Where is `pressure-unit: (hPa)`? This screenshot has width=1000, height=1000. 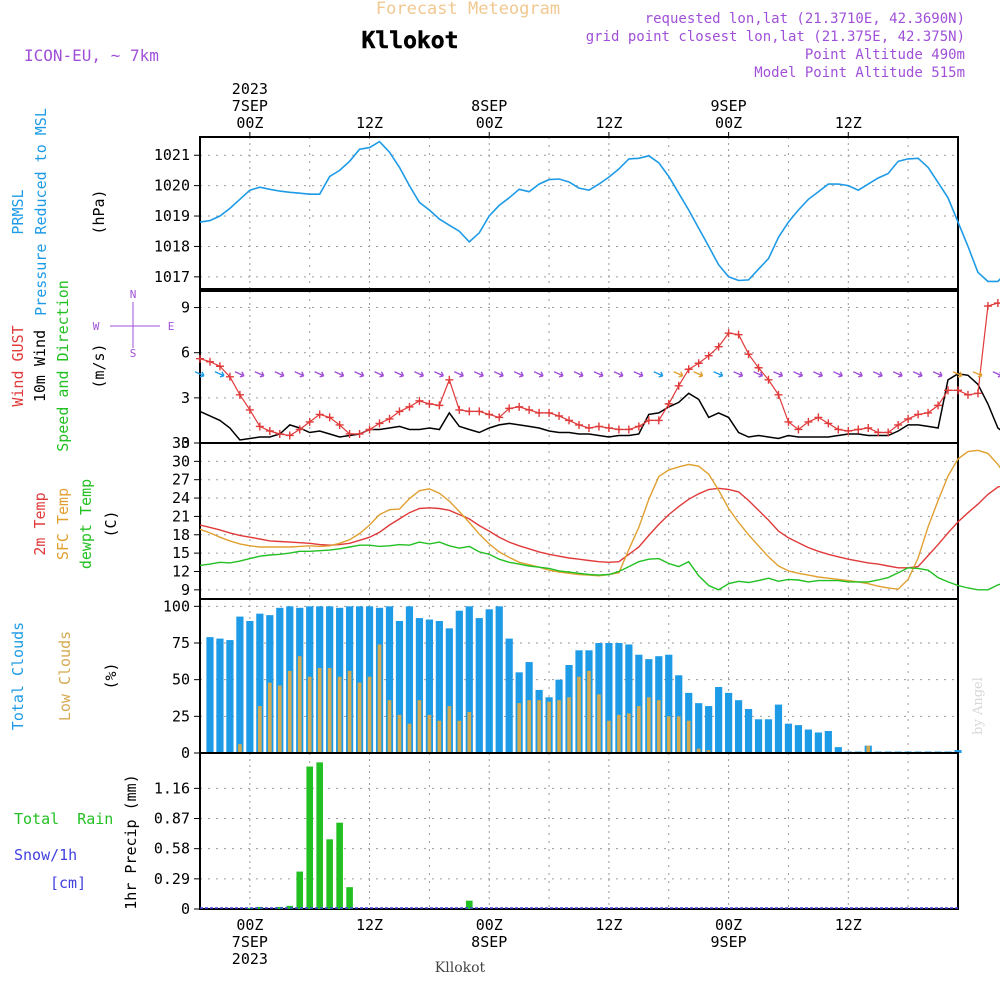 pressure-unit: (hPa) is located at coordinates (99, 211).